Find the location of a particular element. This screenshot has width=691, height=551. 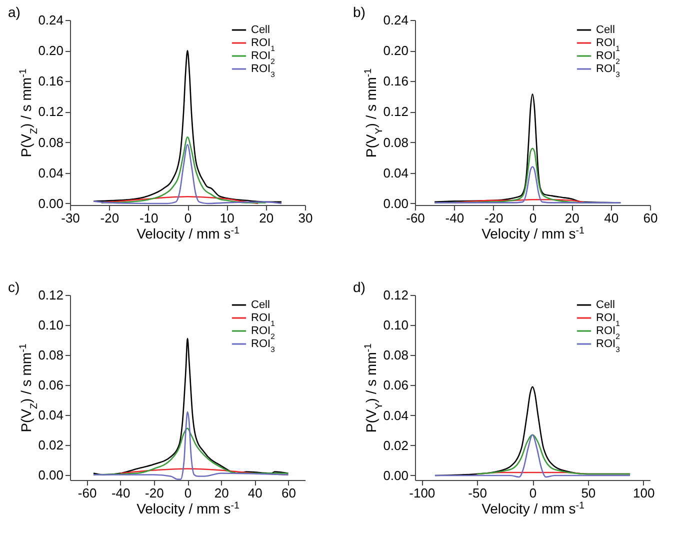

chart-title: c) is located at coordinates (14, 287).